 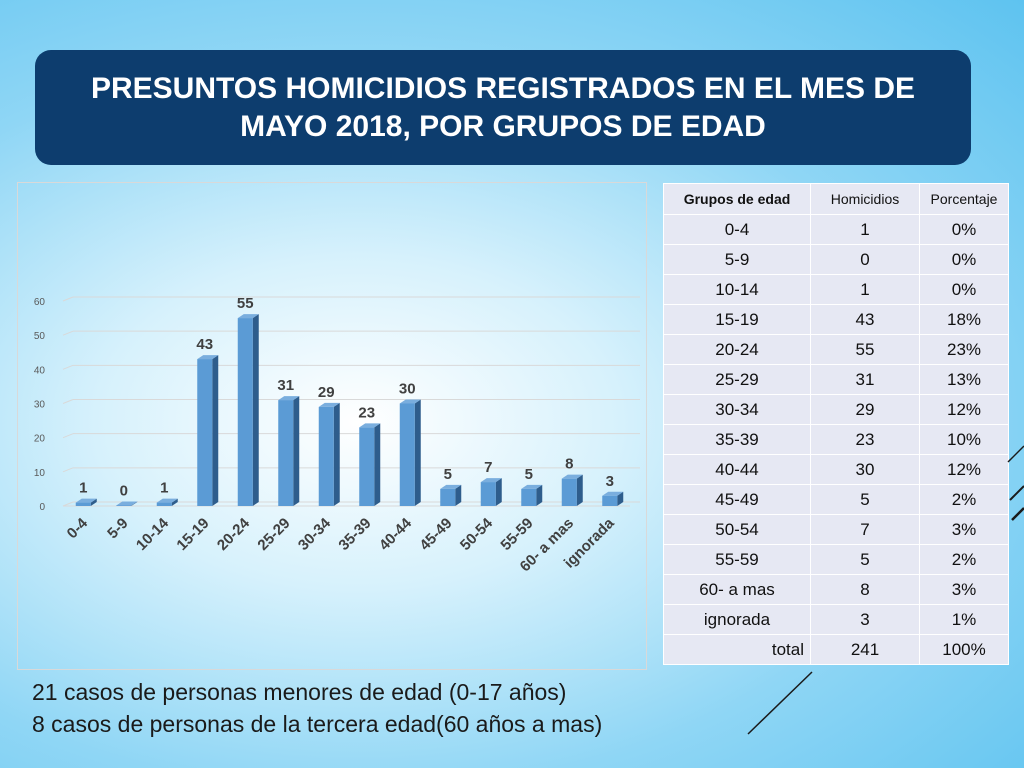 I want to click on cell-porcentaje: 13%, so click(x=964, y=379).